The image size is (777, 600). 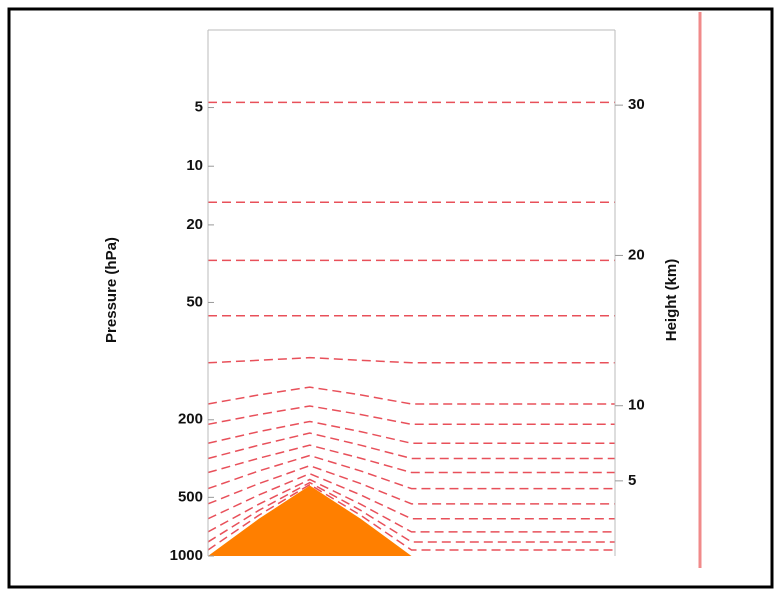 I want to click on y-tick-label: 20, so click(x=194, y=224).